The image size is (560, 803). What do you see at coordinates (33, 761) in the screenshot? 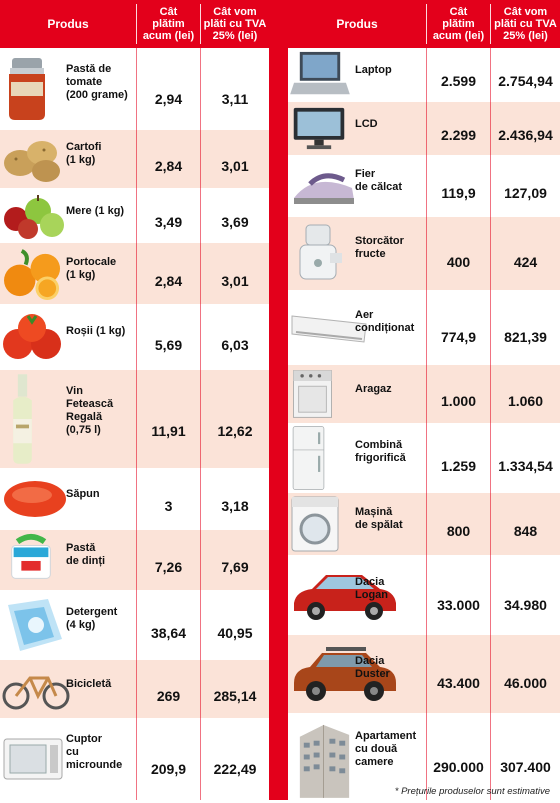
I see `microwave-icon` at bounding box center [33, 761].